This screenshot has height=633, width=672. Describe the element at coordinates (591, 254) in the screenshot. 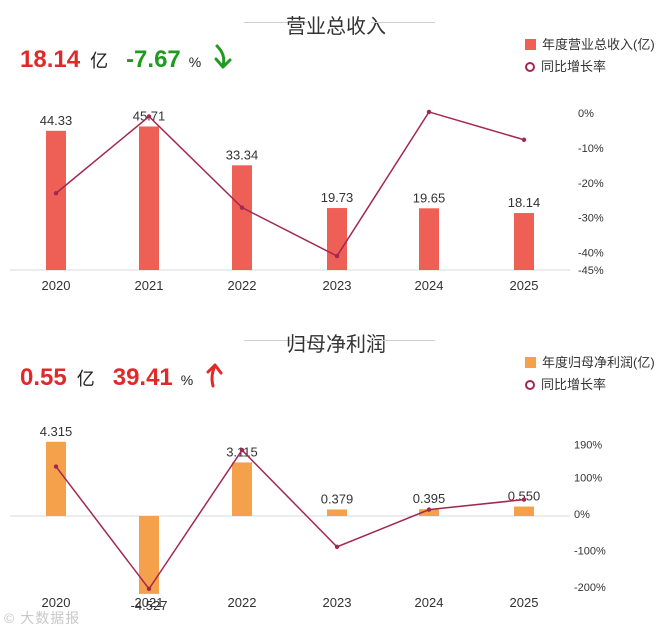

I see `right-axis-tick: -40%` at that location.